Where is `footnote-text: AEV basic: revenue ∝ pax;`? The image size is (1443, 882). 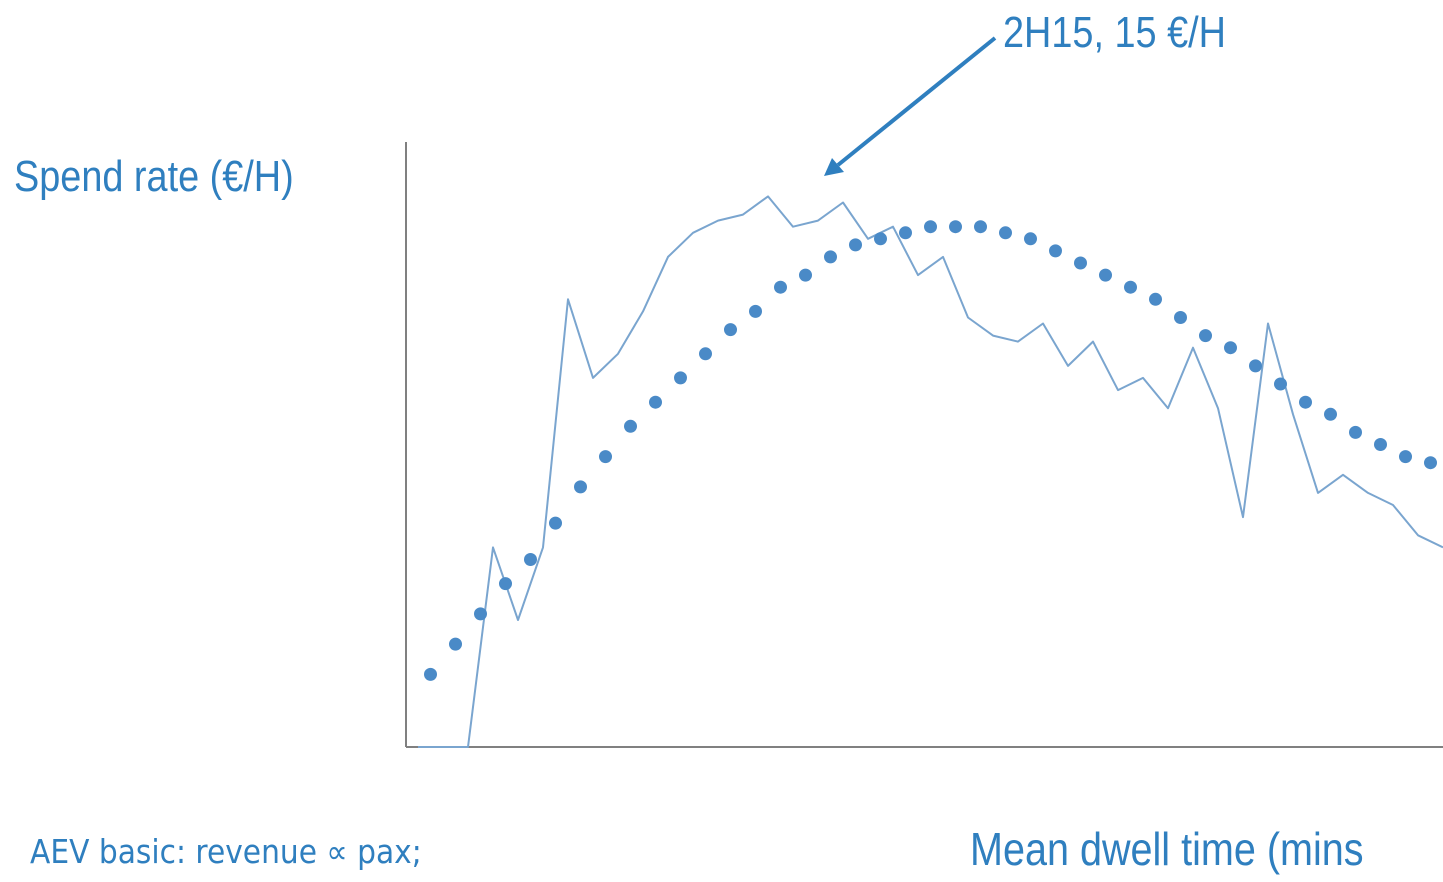
footnote-text: AEV basic: revenue ∝ pax; is located at coordinates (226, 851).